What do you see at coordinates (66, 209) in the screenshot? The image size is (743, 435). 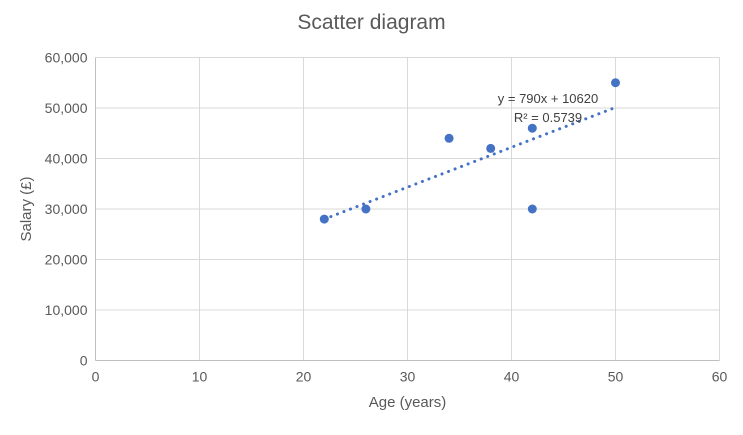 I see `y-tick-label: 30,000` at bounding box center [66, 209].